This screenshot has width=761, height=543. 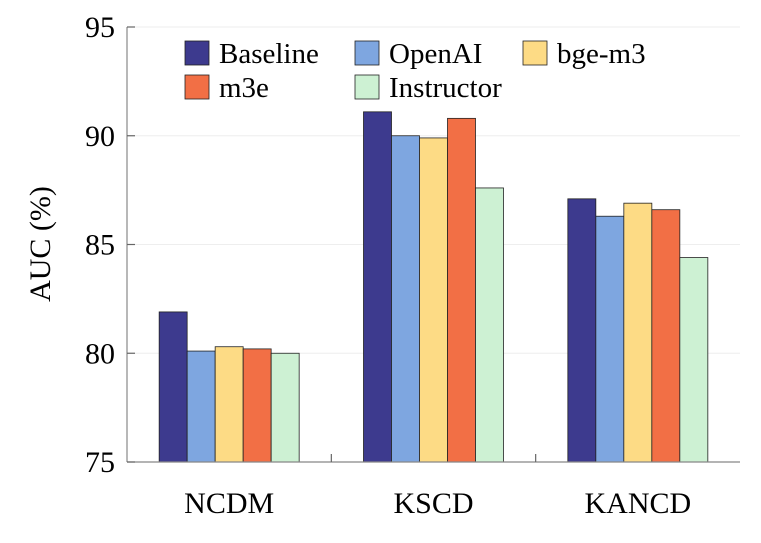 I want to click on bar-instructor-ncdm, so click(x=285, y=407).